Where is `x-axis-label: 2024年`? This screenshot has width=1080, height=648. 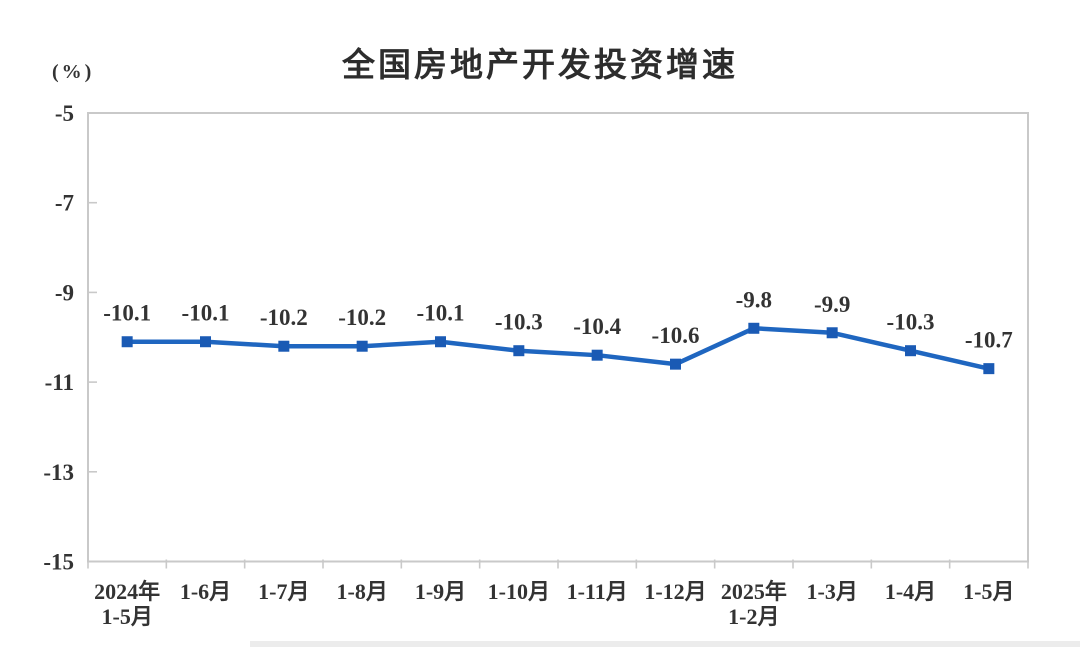
x-axis-label: 2024年 is located at coordinates (127, 591).